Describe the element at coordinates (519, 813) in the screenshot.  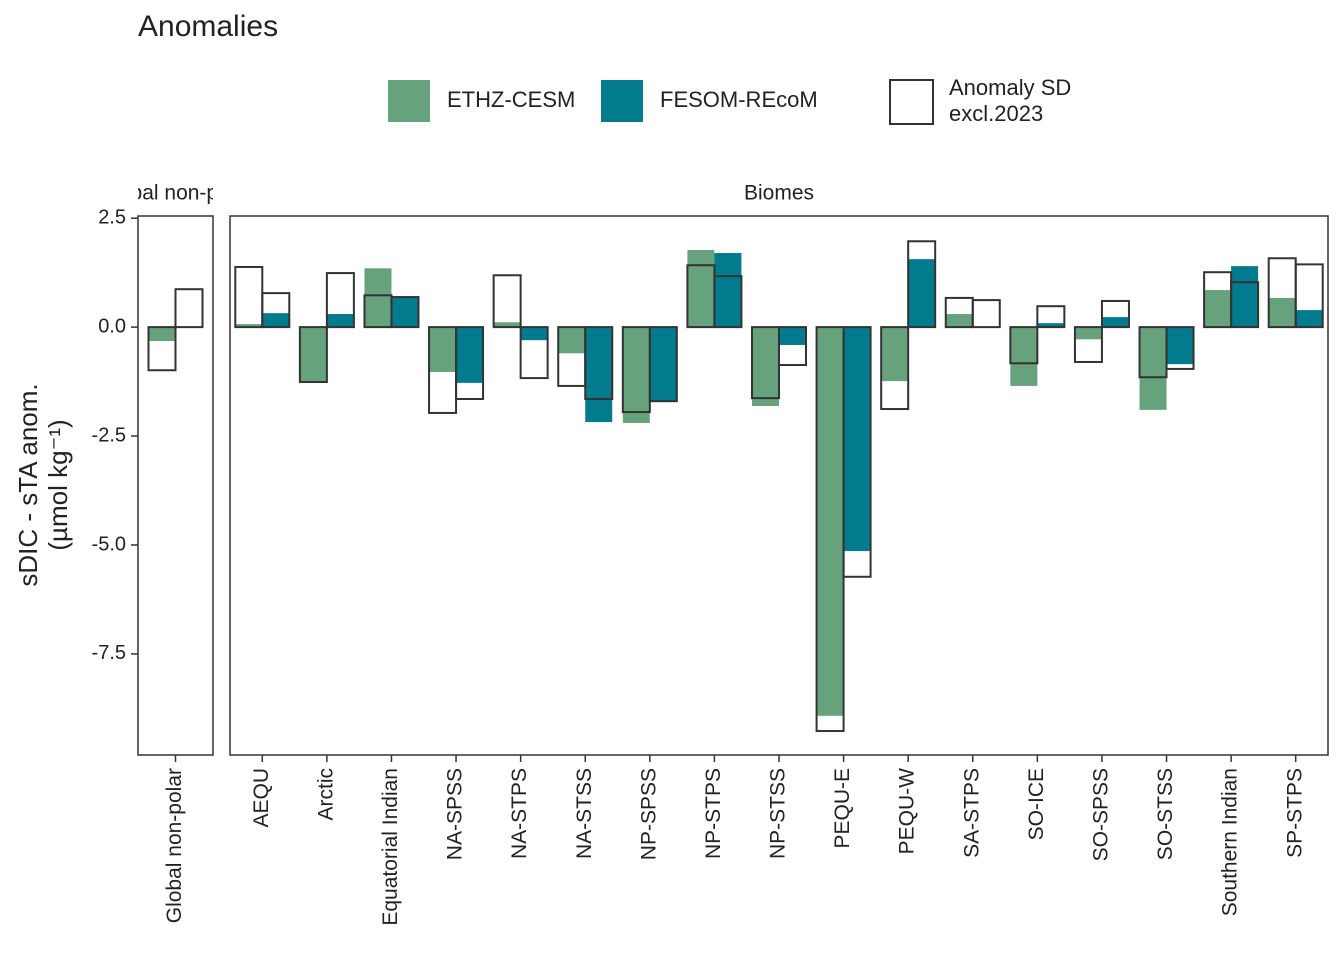
I see `x-tick-label: NA-STPS` at that location.